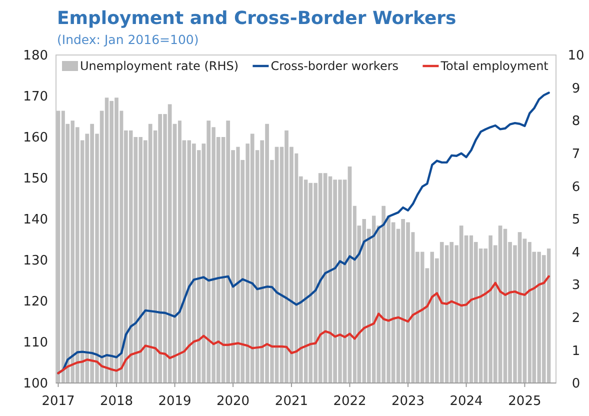 The image size is (589, 416). What do you see at coordinates (576, 252) in the screenshot?
I see `y2-tick-label: 4` at bounding box center [576, 252].